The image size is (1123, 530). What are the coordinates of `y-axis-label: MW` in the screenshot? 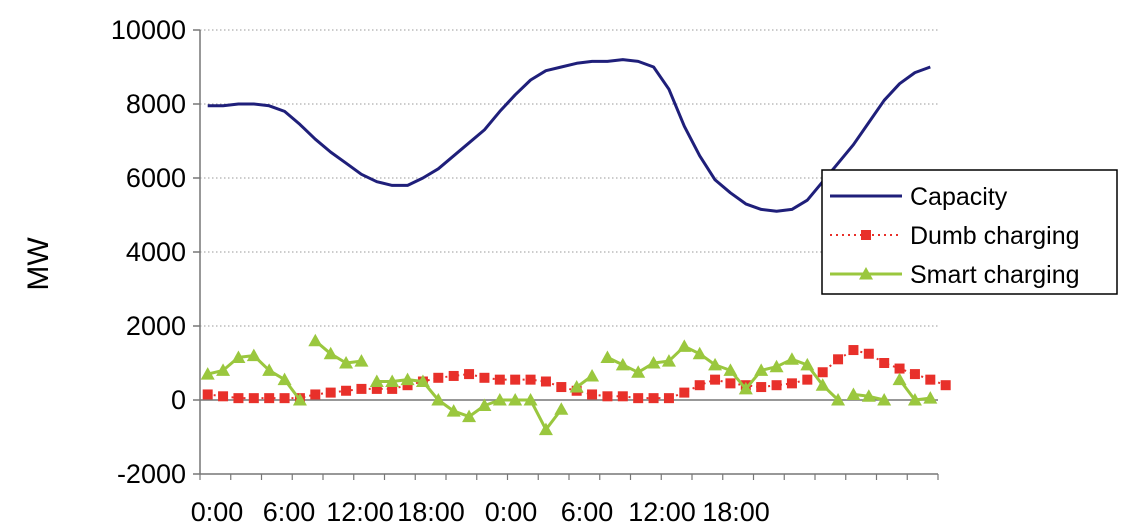 It's located at (38, 264).